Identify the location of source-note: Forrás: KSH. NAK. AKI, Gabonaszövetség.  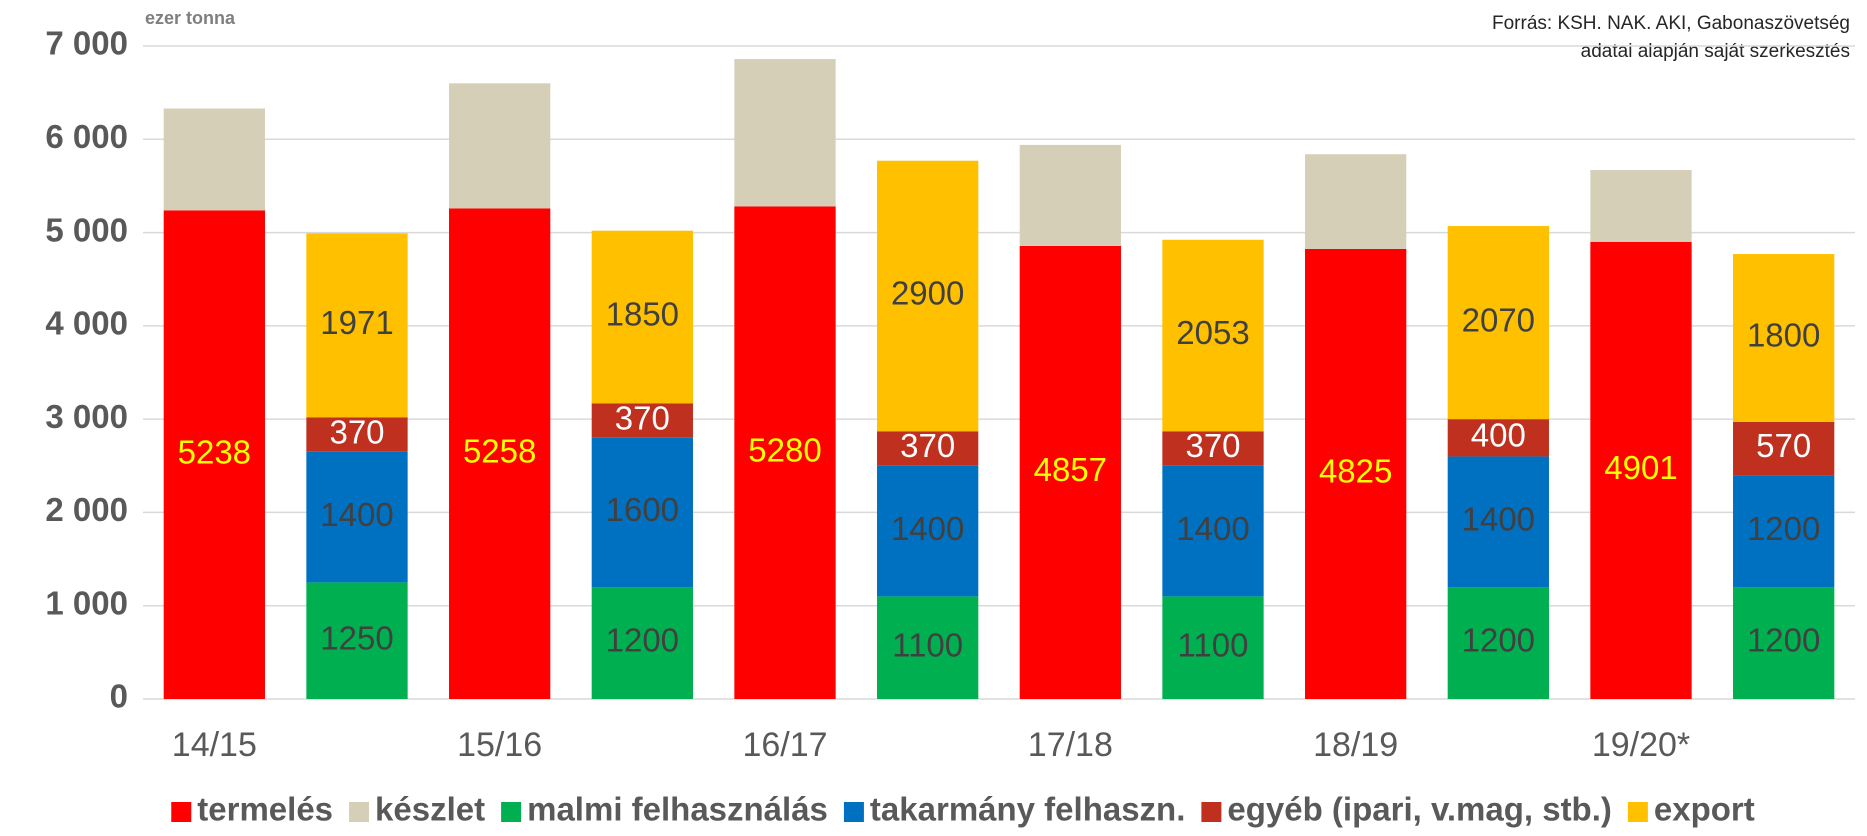
(1671, 23).